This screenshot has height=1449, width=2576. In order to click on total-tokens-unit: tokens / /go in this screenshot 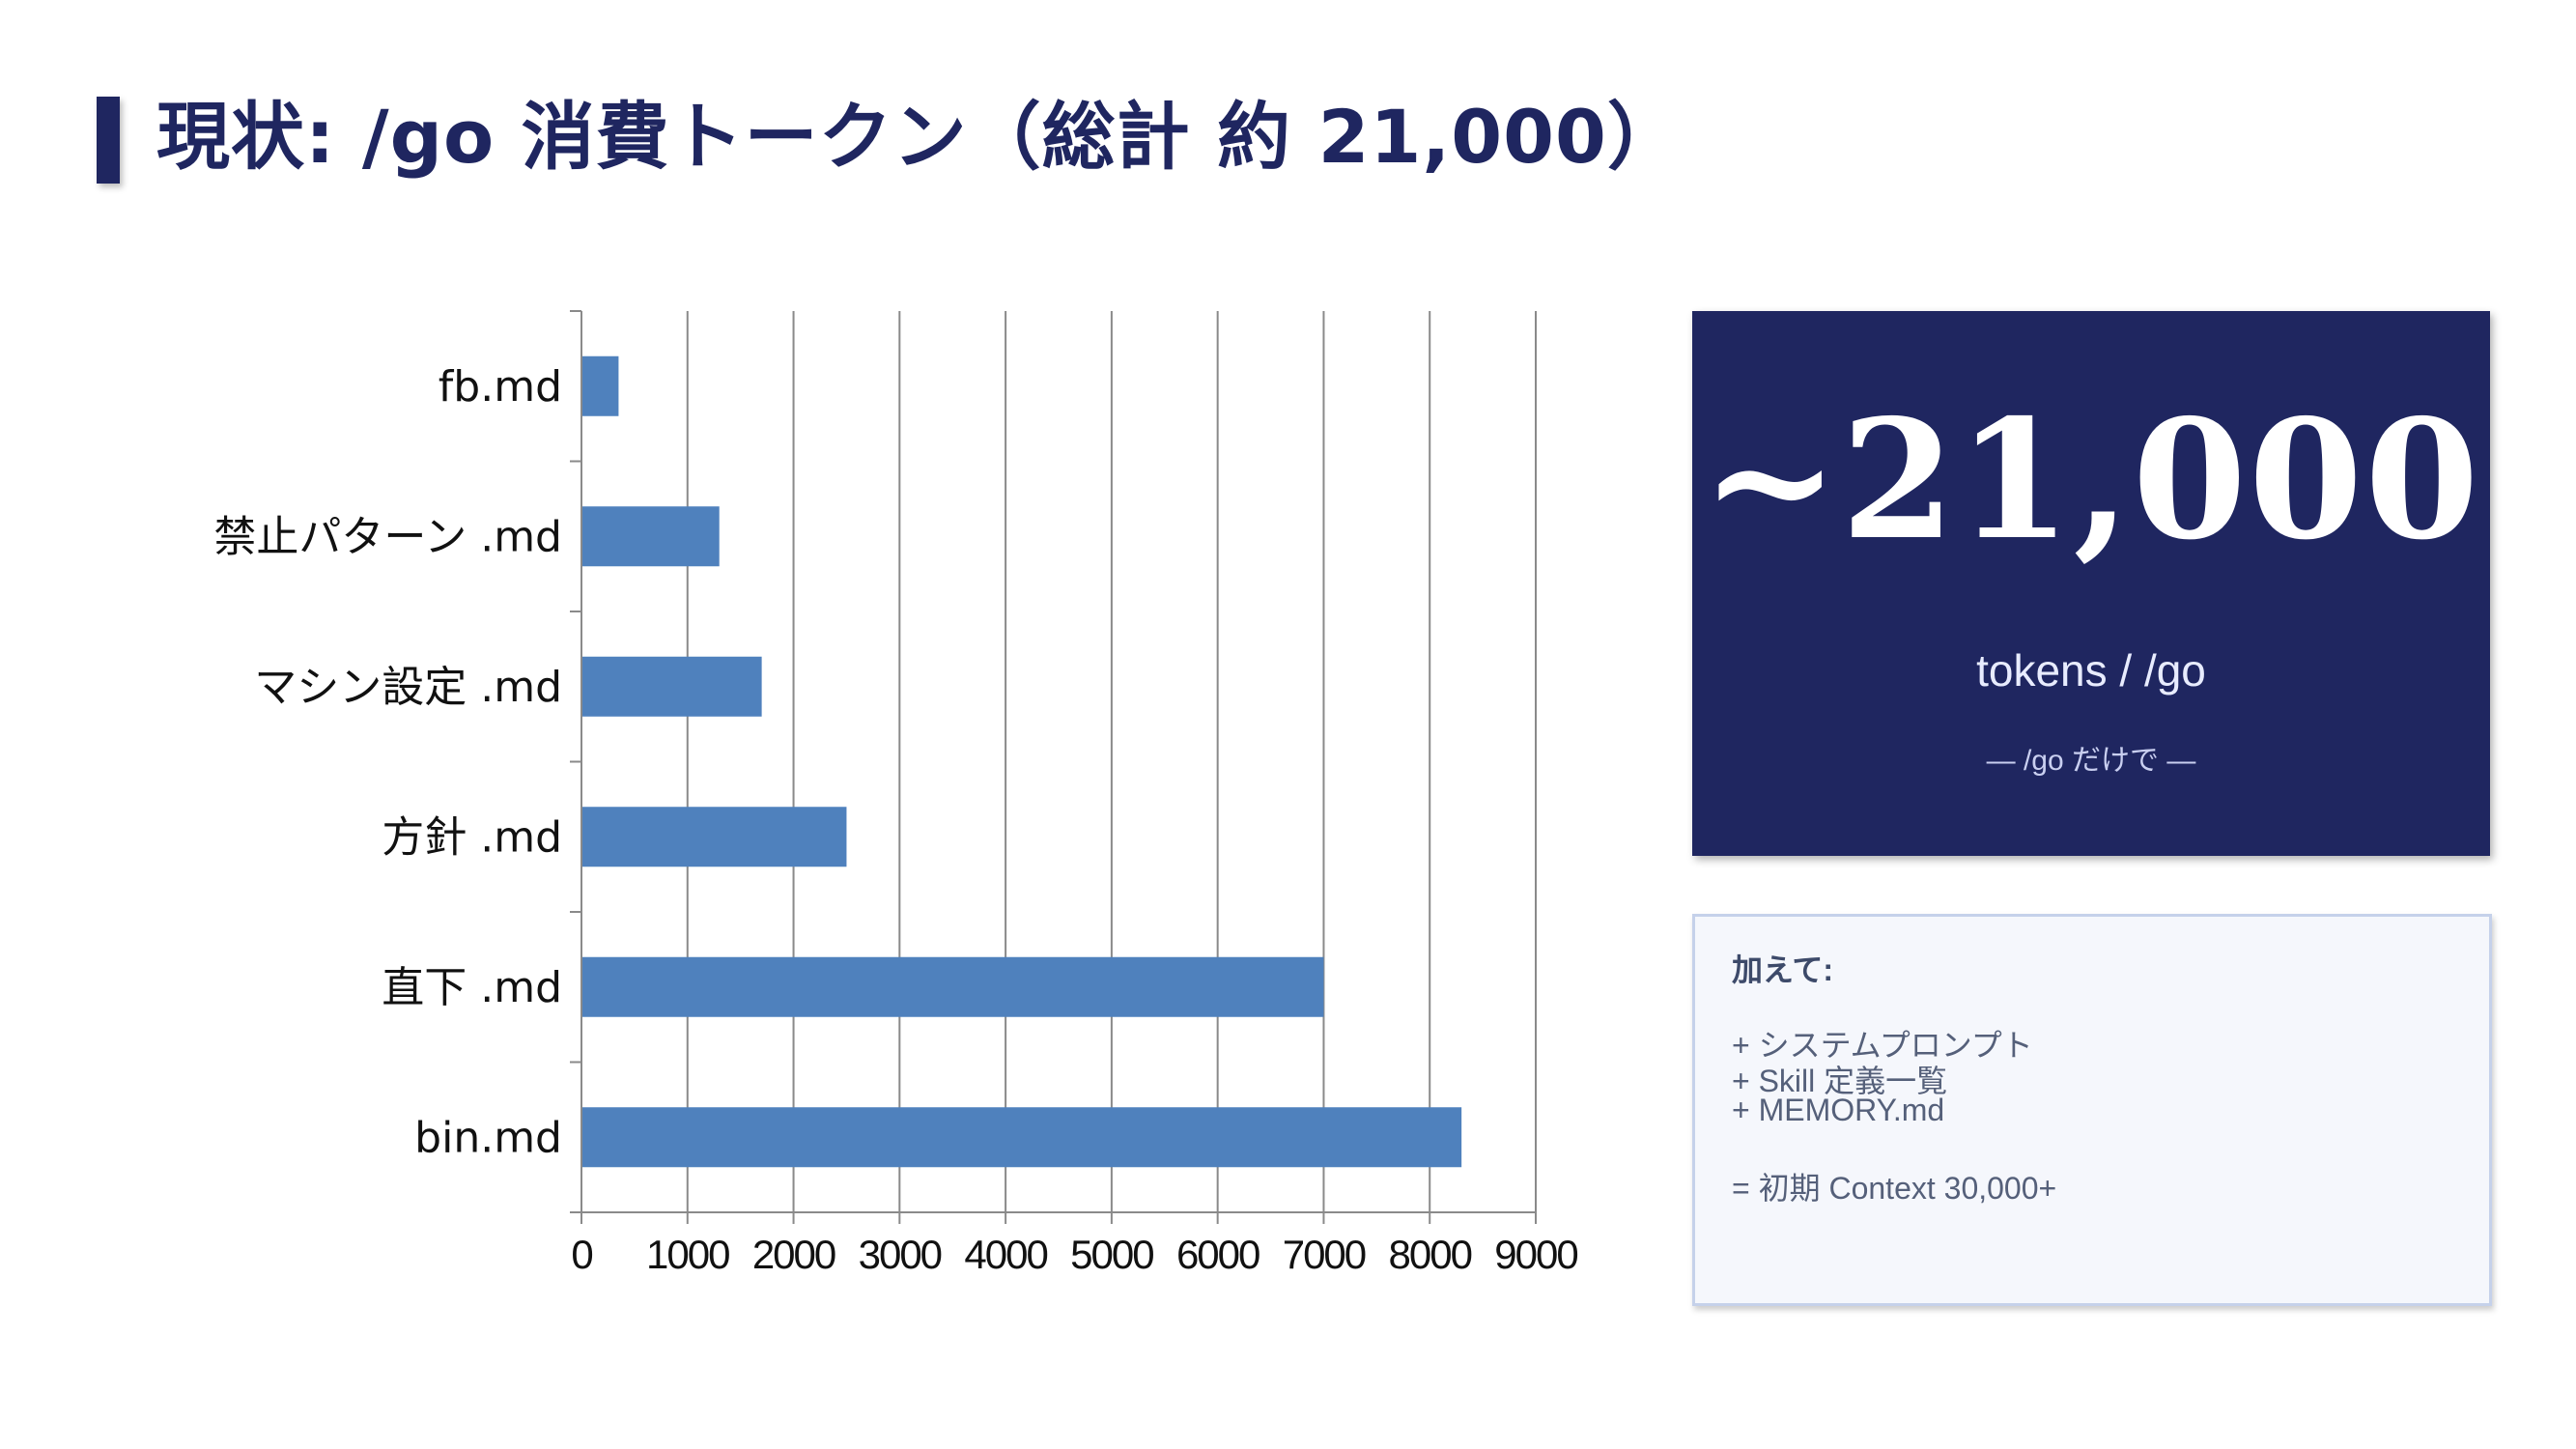, I will do `click(2091, 670)`.